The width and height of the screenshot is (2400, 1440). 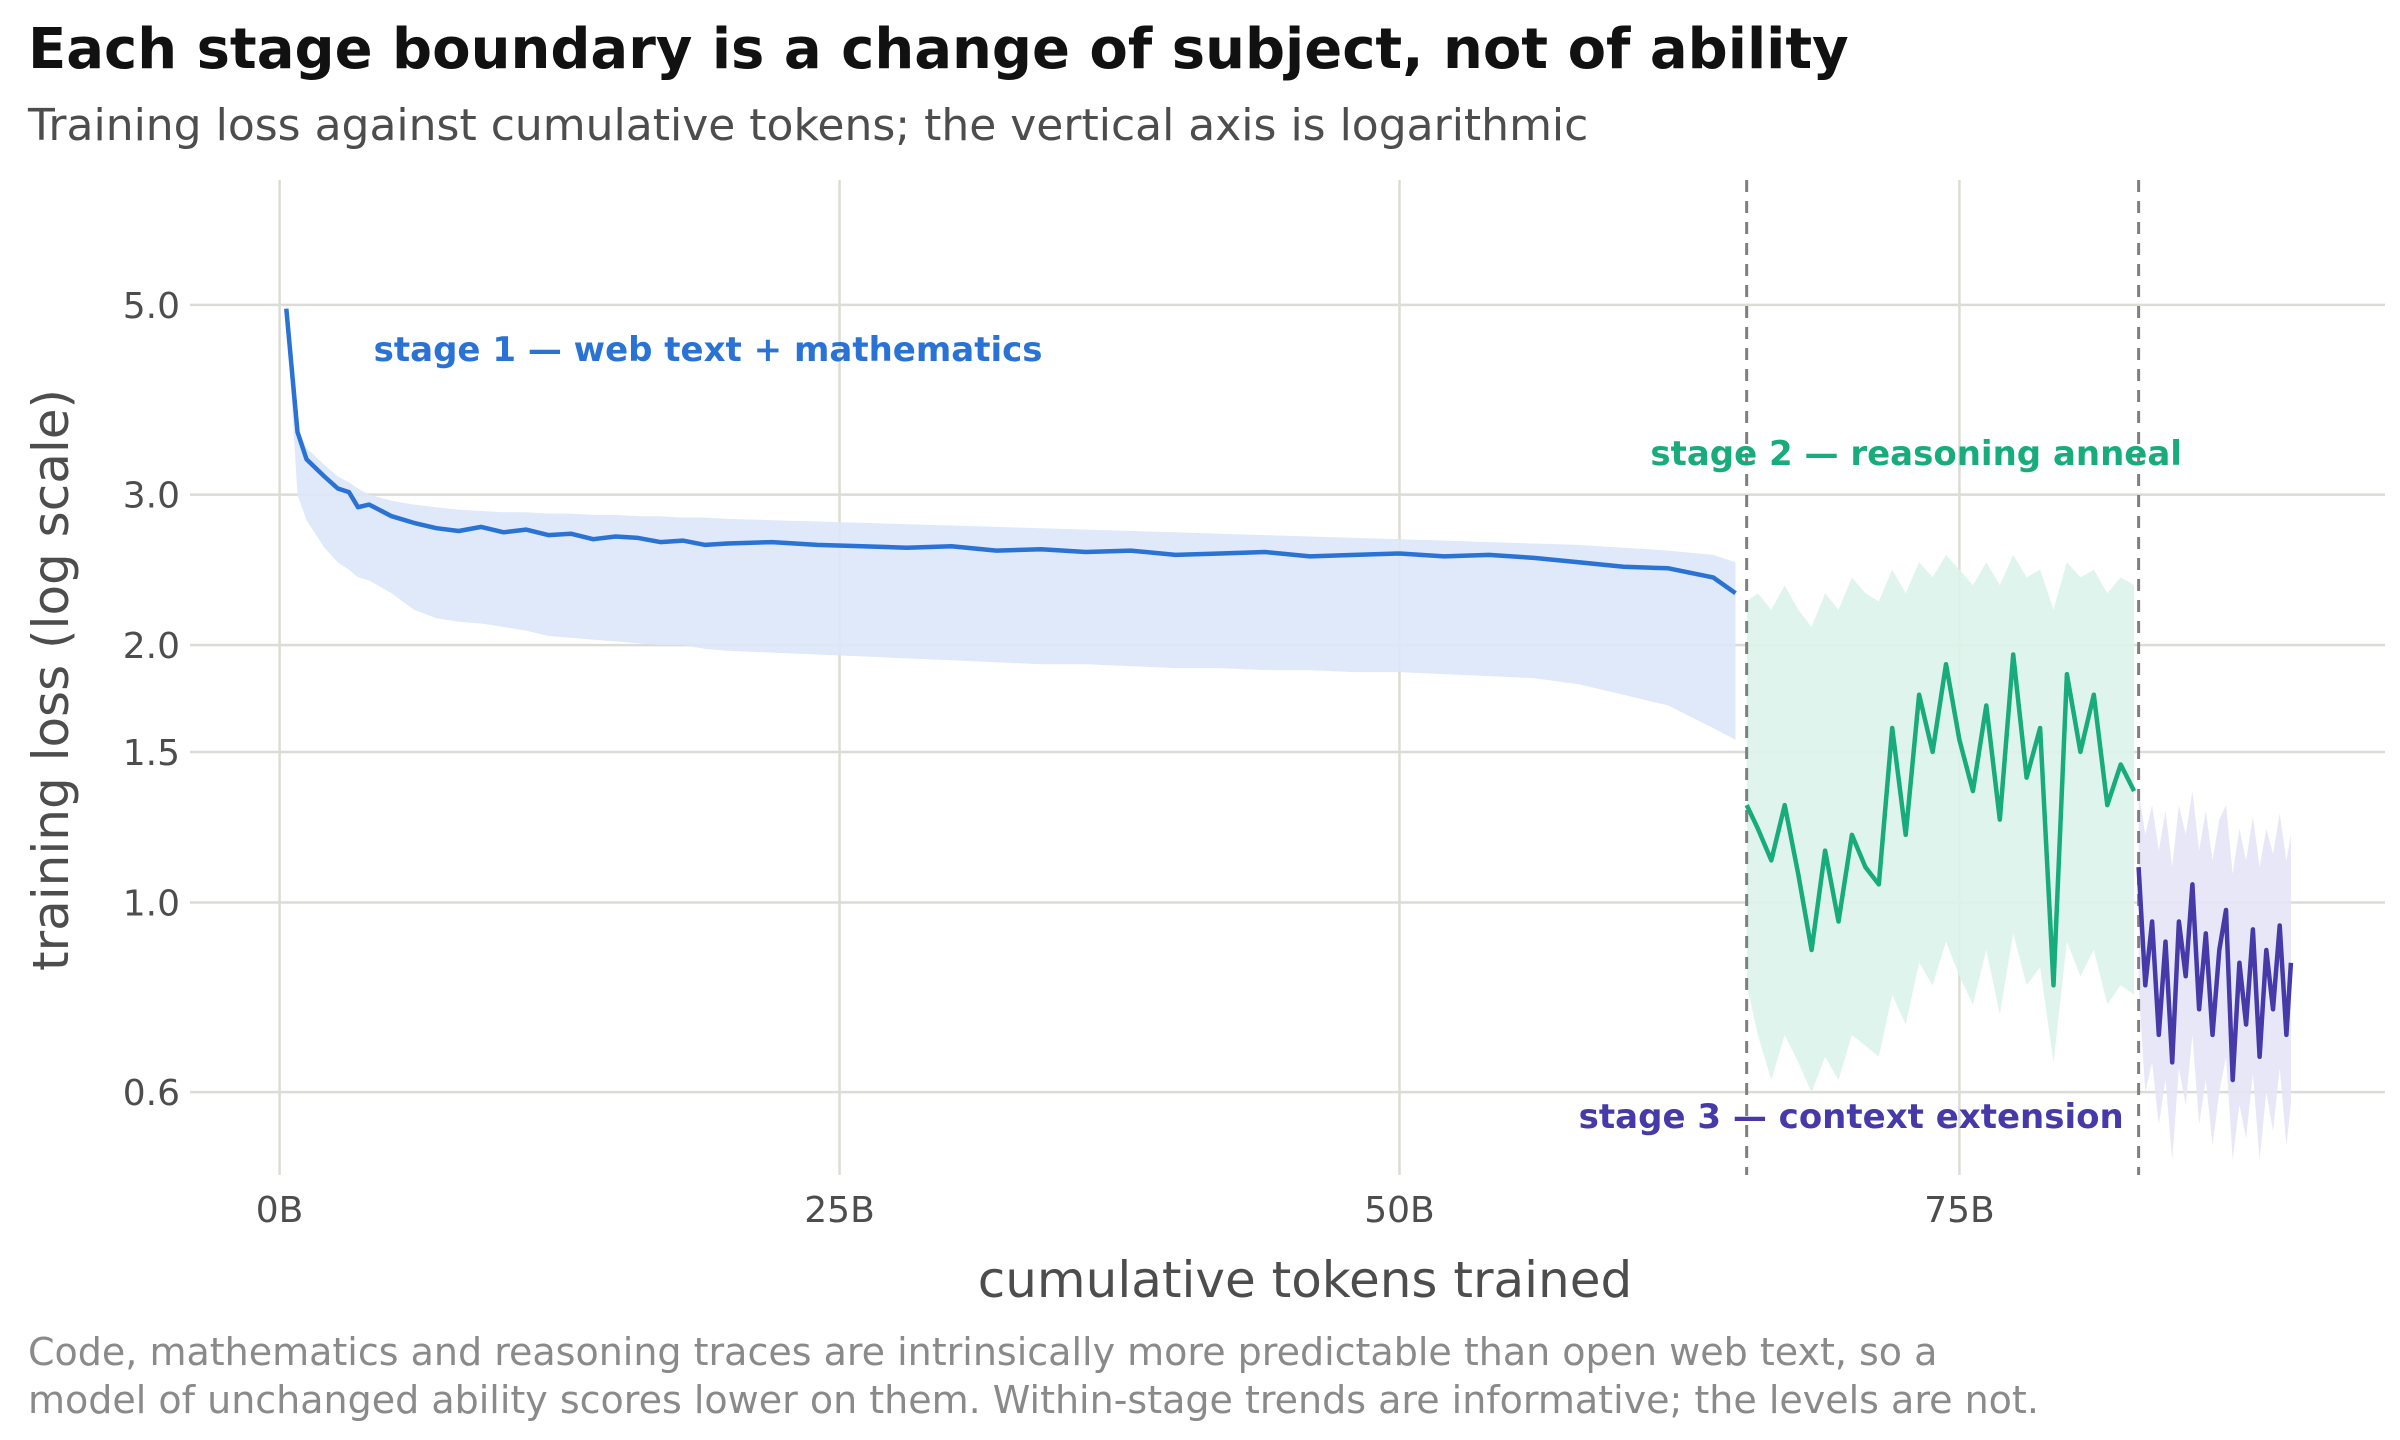 What do you see at coordinates (1305, 1280) in the screenshot?
I see `x-axis-label: cumulative tokens trained` at bounding box center [1305, 1280].